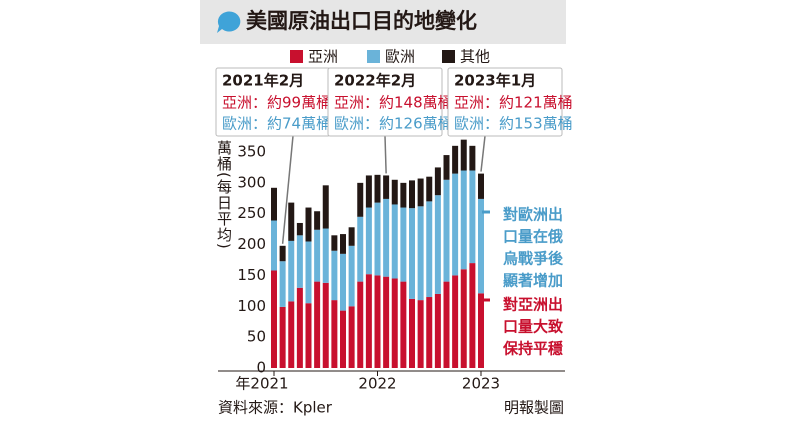 Image resolution: width=800 pixels, height=421 pixels. I want to click on callout-title: 2022年2月, so click(375, 81).